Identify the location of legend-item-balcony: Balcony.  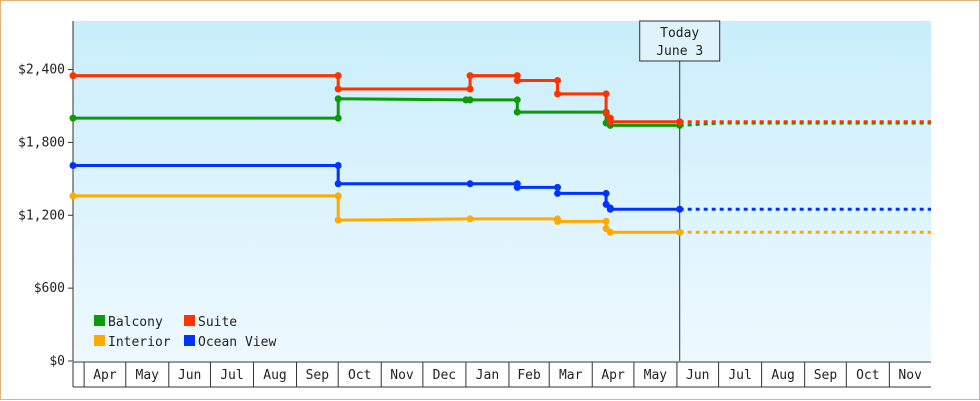
(128, 322).